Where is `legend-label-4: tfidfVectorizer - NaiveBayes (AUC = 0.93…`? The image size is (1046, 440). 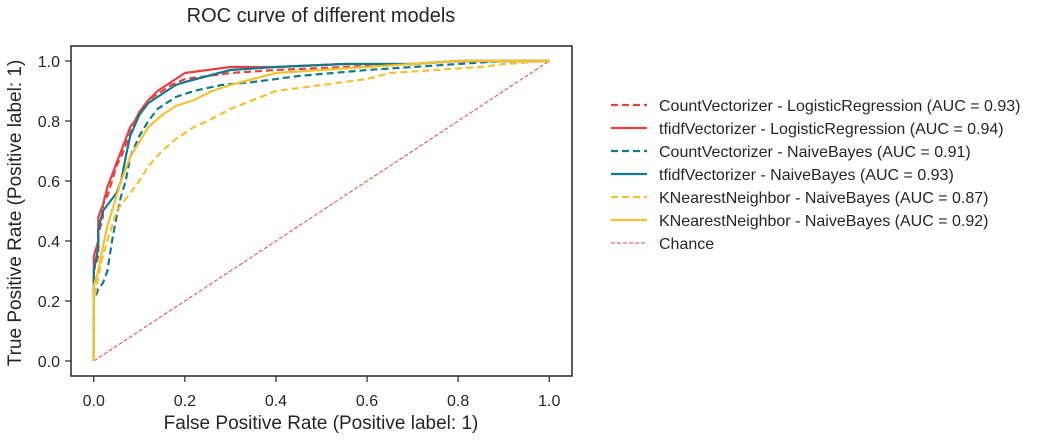 legend-label-4: tfidfVectorizer - NaiveBayes (AUC = 0.93… is located at coordinates (806, 175).